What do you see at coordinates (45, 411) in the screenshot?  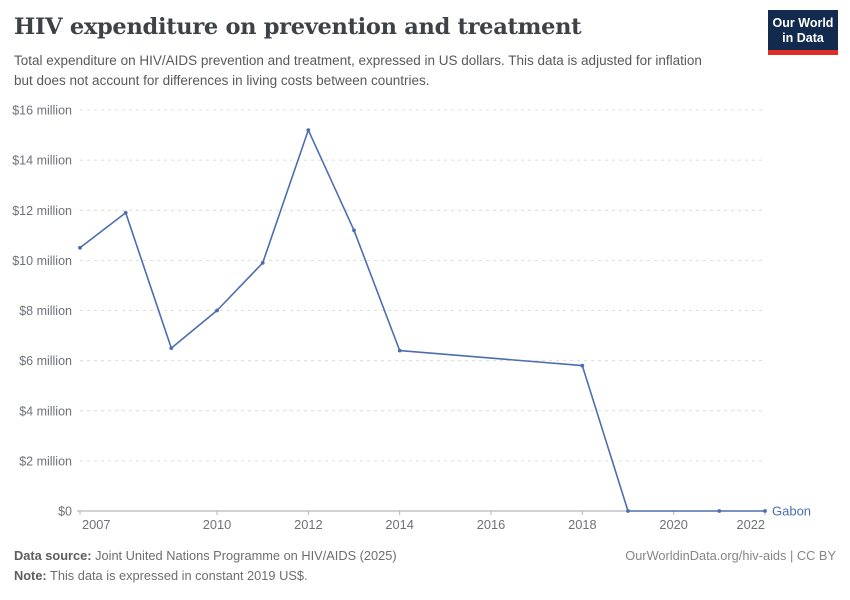 I see `y-axis-tick-label: $4 million` at bounding box center [45, 411].